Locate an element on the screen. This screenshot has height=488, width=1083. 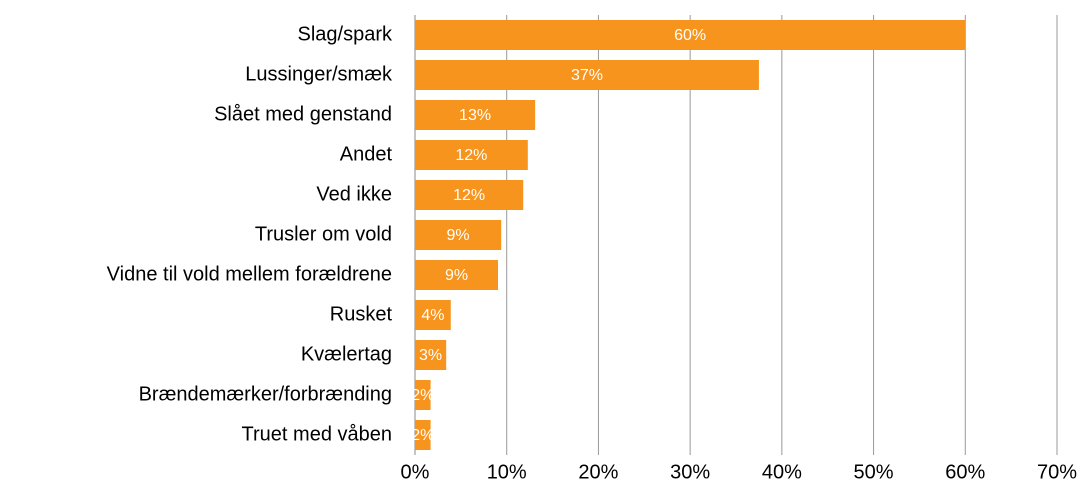
value-label: 3% is located at coordinates (430, 355).